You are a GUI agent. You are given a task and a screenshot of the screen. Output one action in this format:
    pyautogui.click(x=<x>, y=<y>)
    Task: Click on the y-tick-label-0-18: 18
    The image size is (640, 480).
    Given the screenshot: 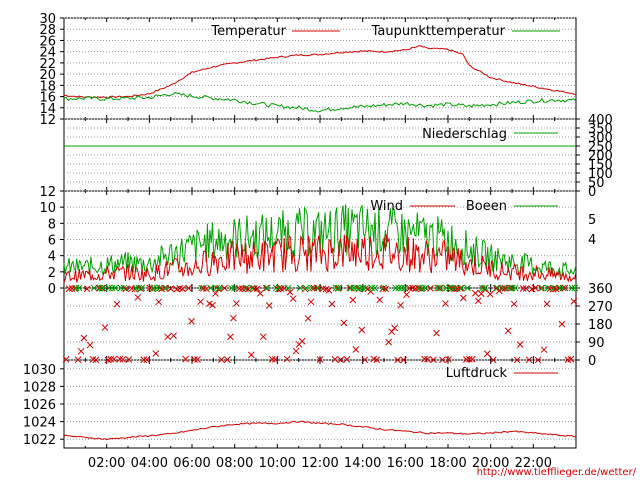 What is the action you would take?
    pyautogui.click(x=47, y=86)
    